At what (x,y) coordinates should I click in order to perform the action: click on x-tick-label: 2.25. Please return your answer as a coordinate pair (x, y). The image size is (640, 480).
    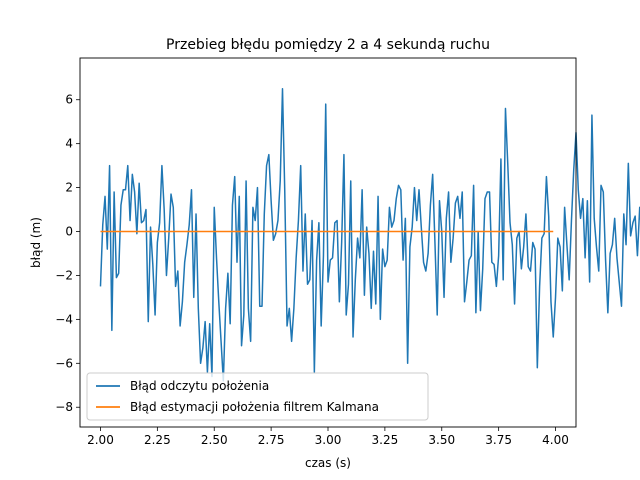
    Looking at the image, I should click on (157, 440).